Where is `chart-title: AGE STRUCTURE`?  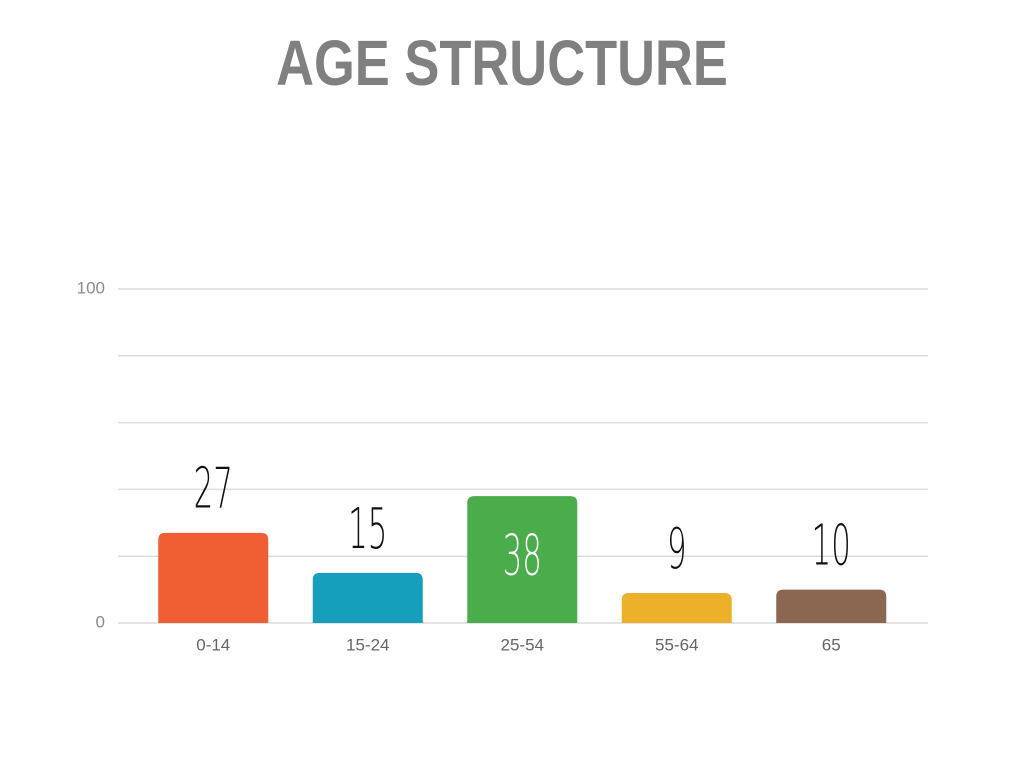 chart-title: AGE STRUCTURE is located at coordinates (502, 63).